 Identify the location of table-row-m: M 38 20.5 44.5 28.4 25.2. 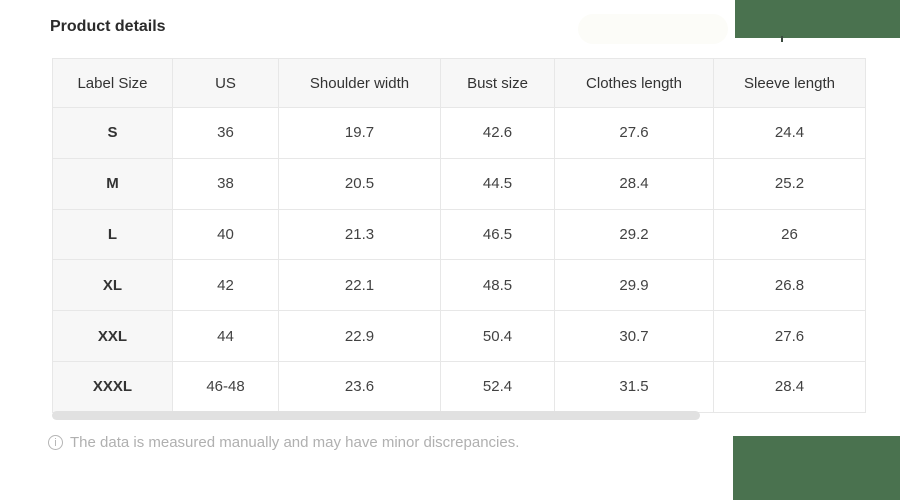
(459, 183).